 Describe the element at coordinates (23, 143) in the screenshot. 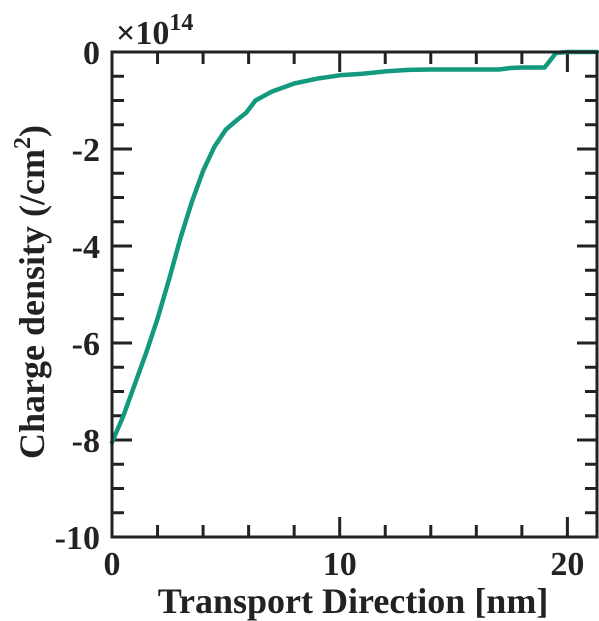

I see `y-axis-label-superscript: 2` at that location.